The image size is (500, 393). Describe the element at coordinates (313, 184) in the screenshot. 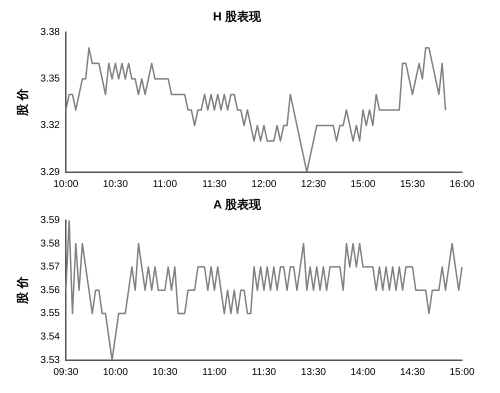

I see `x-tick-label: 12:30` at that location.